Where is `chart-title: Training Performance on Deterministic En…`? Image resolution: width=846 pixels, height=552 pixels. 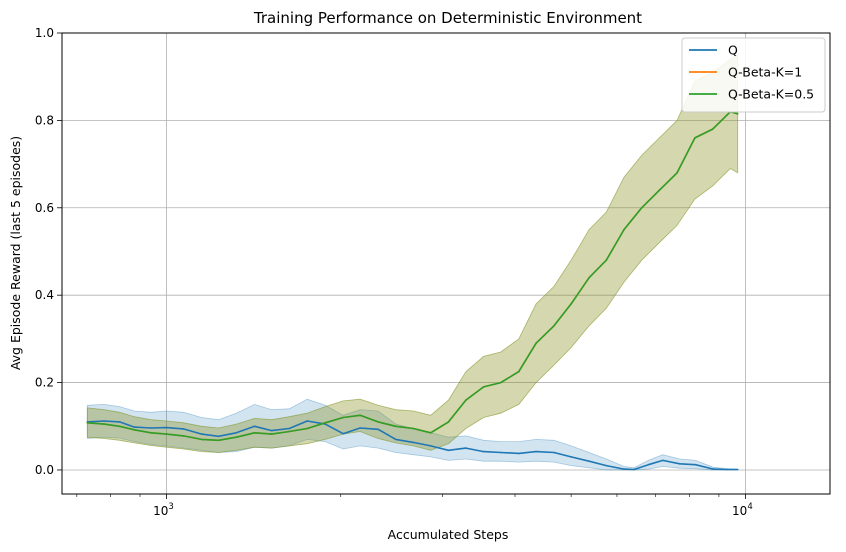 chart-title: Training Performance on Deterministic En… is located at coordinates (447, 18).